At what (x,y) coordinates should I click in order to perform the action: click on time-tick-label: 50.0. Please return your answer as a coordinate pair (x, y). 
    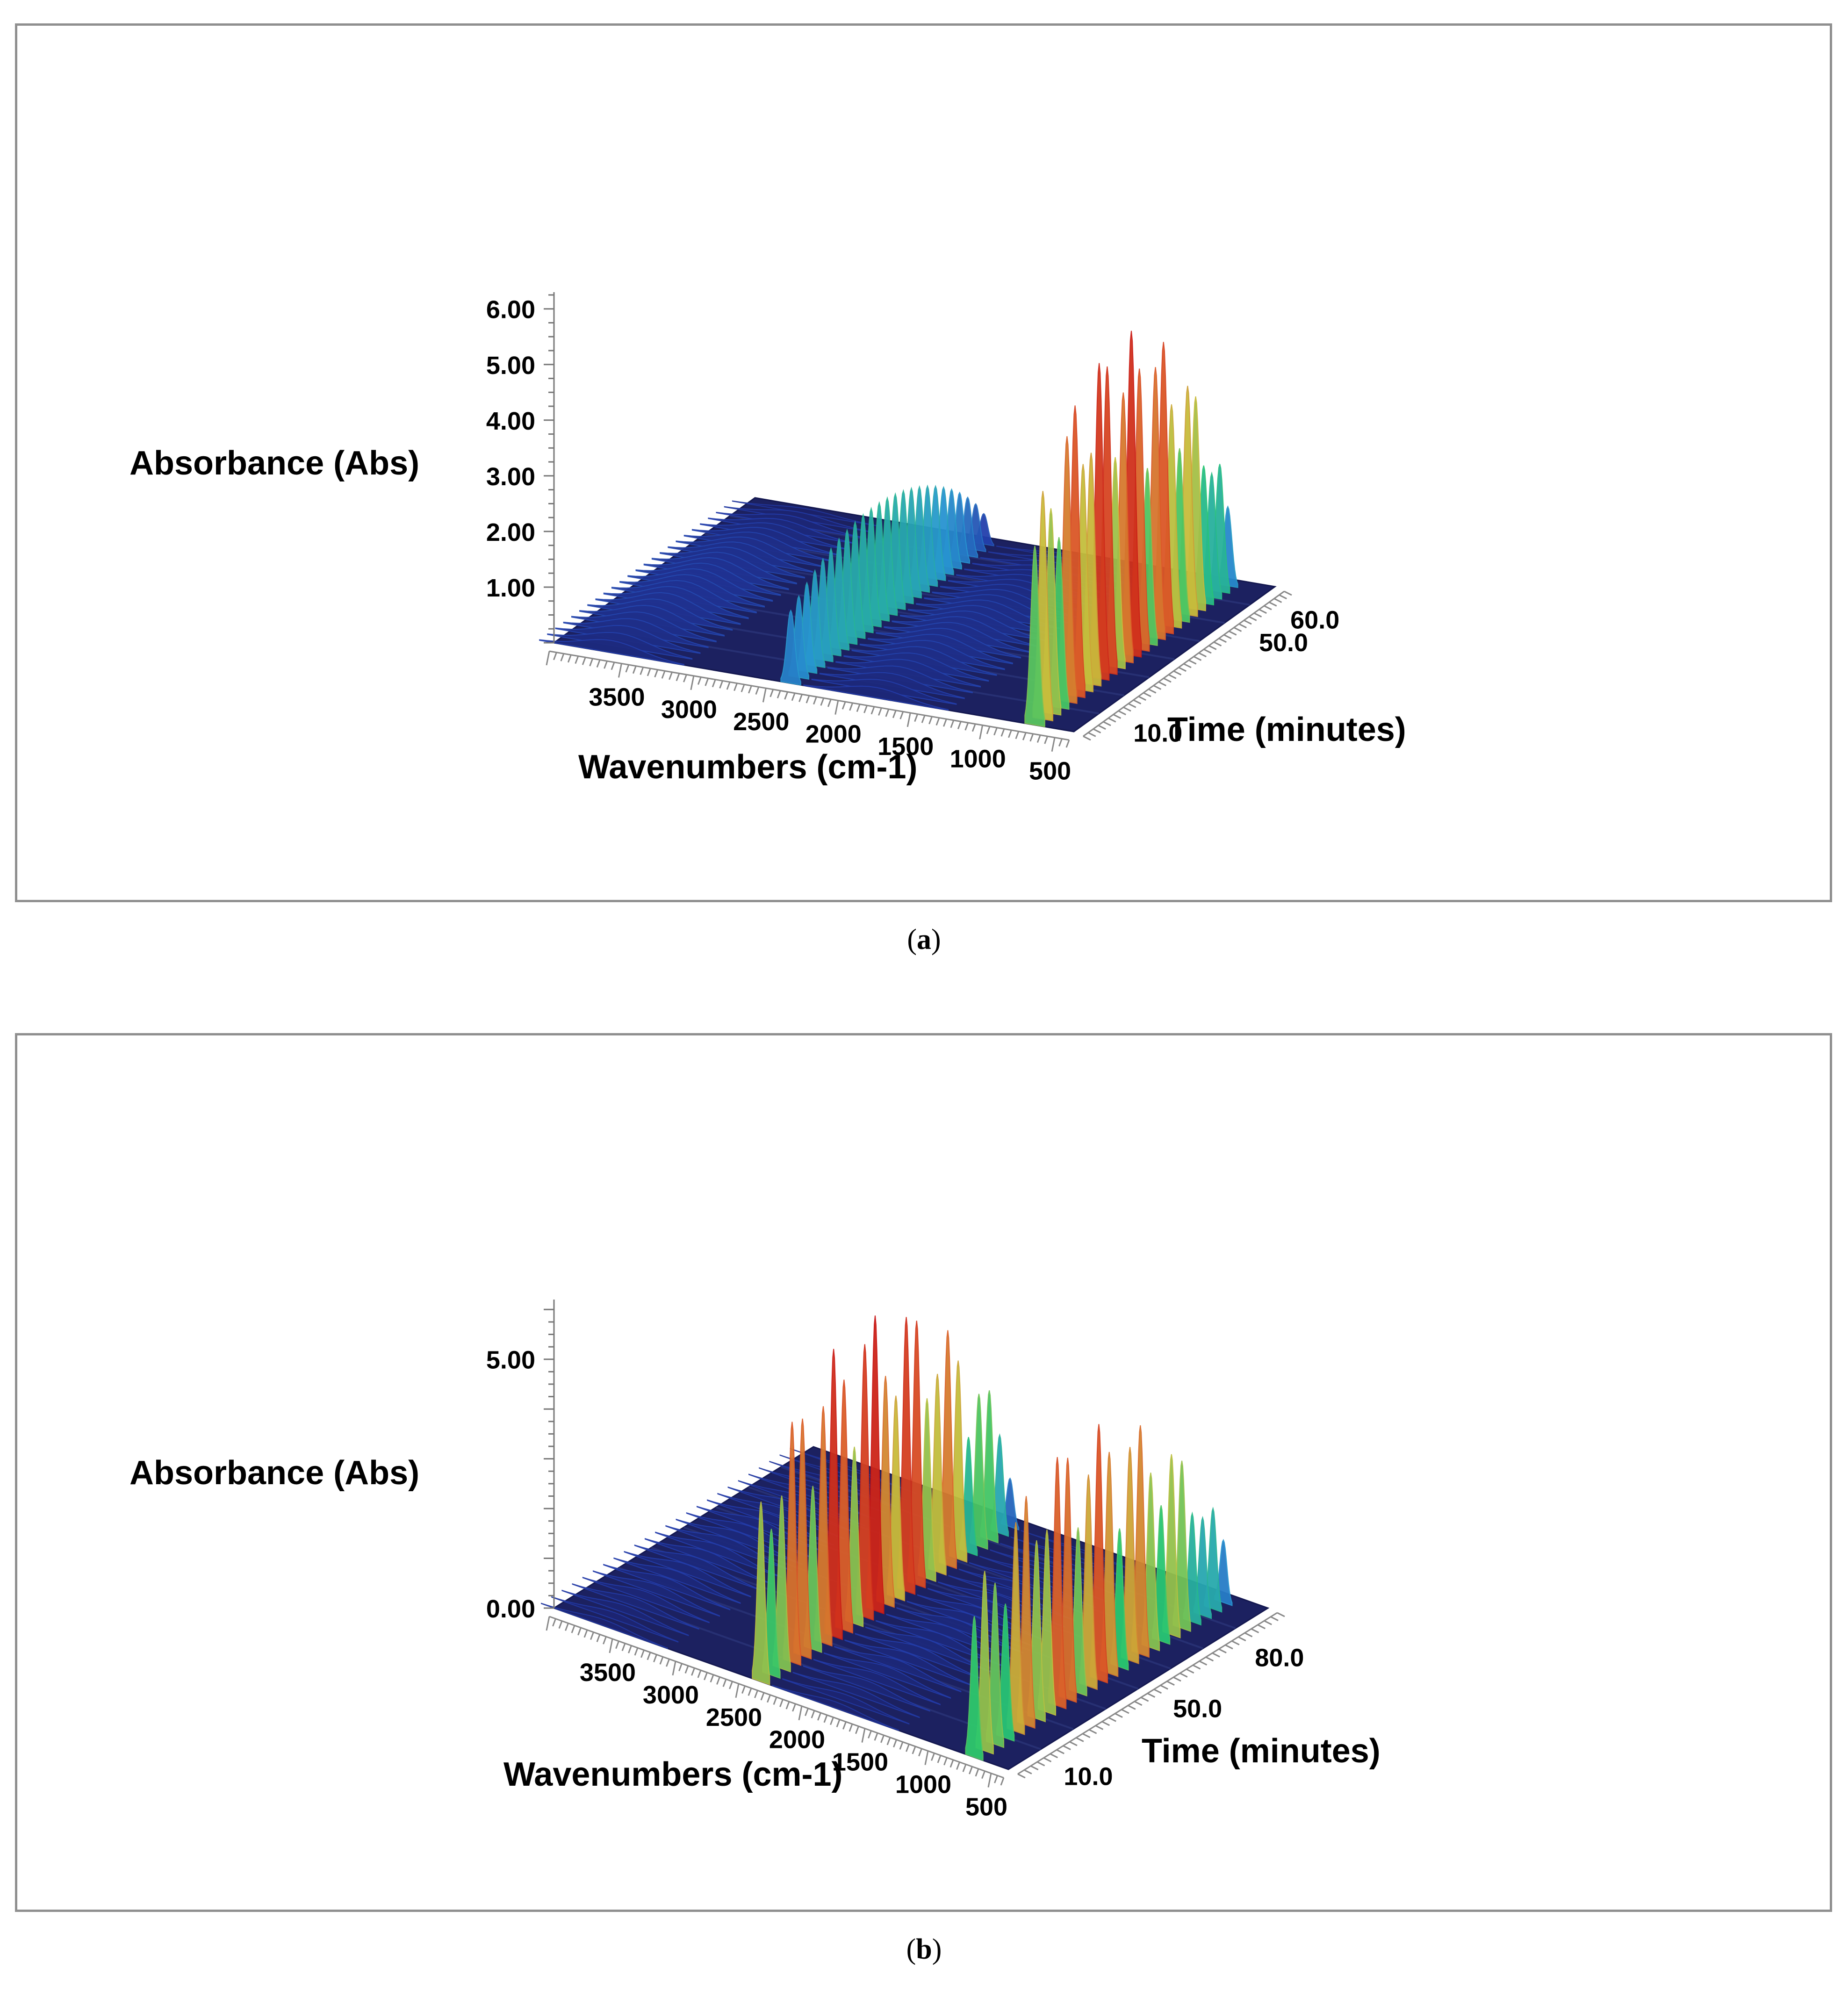
    Looking at the image, I should click on (1283, 643).